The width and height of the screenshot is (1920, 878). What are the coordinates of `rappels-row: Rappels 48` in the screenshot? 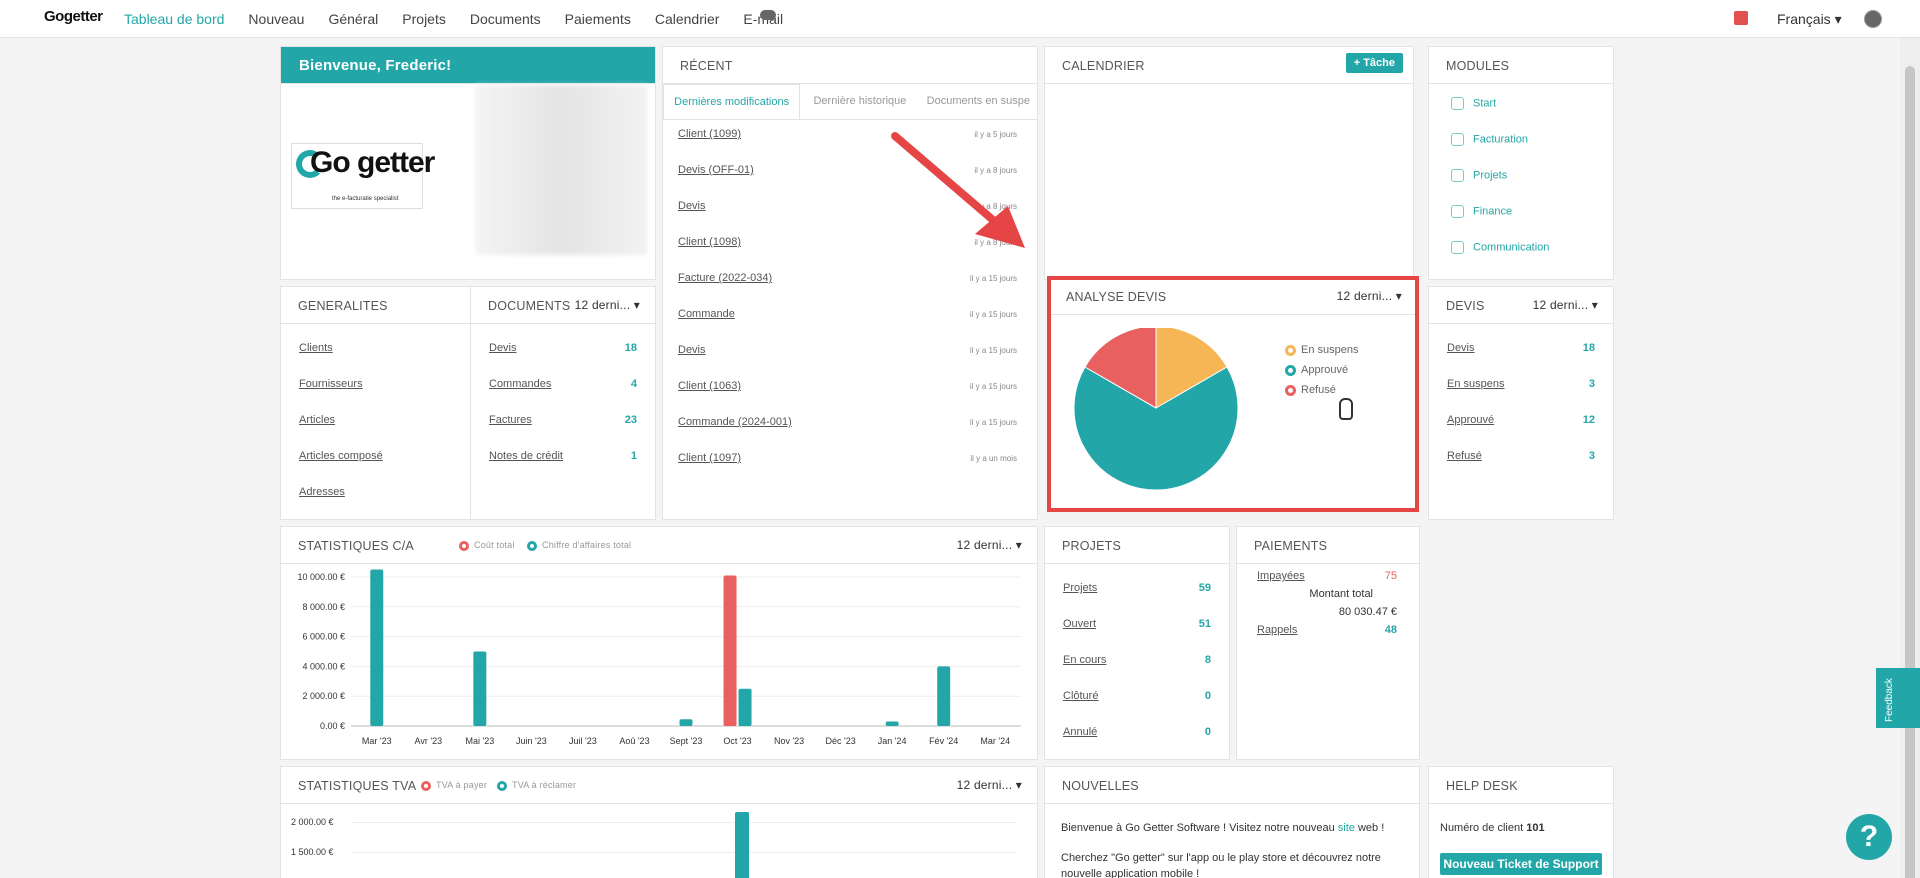 It's located at (1327, 630).